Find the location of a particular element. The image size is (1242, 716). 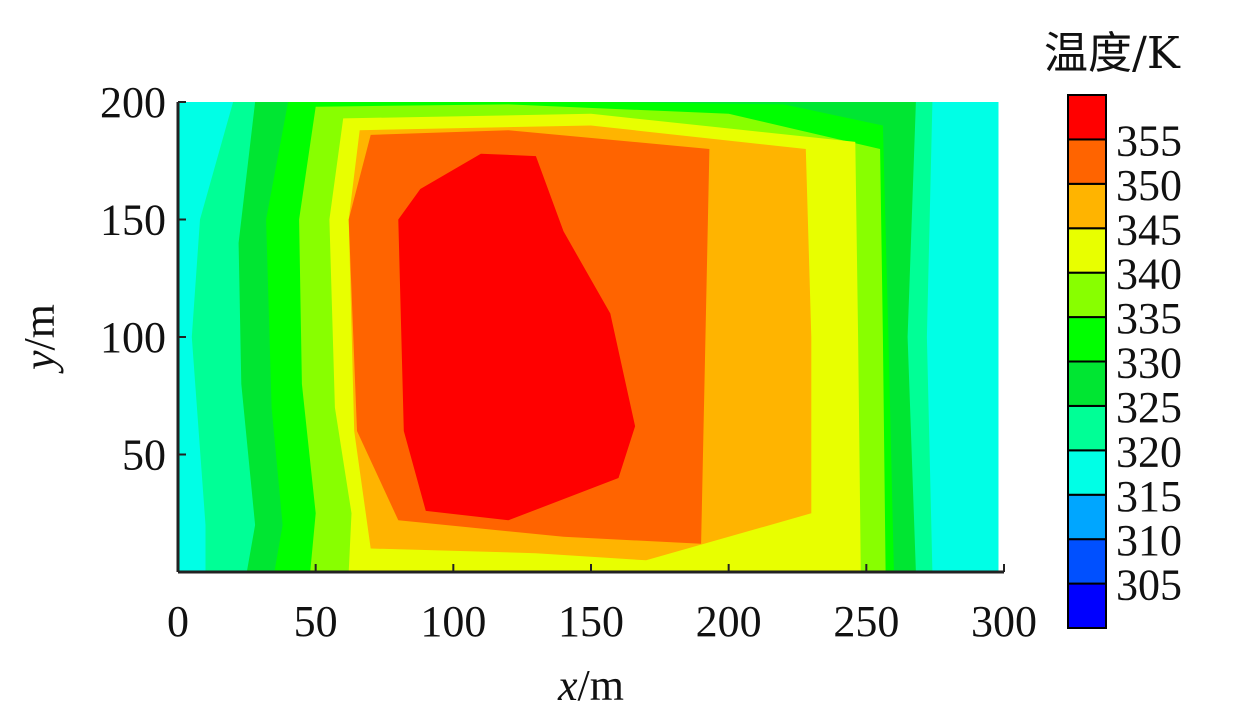

colorbar-label: 340 is located at coordinates (1149, 274).